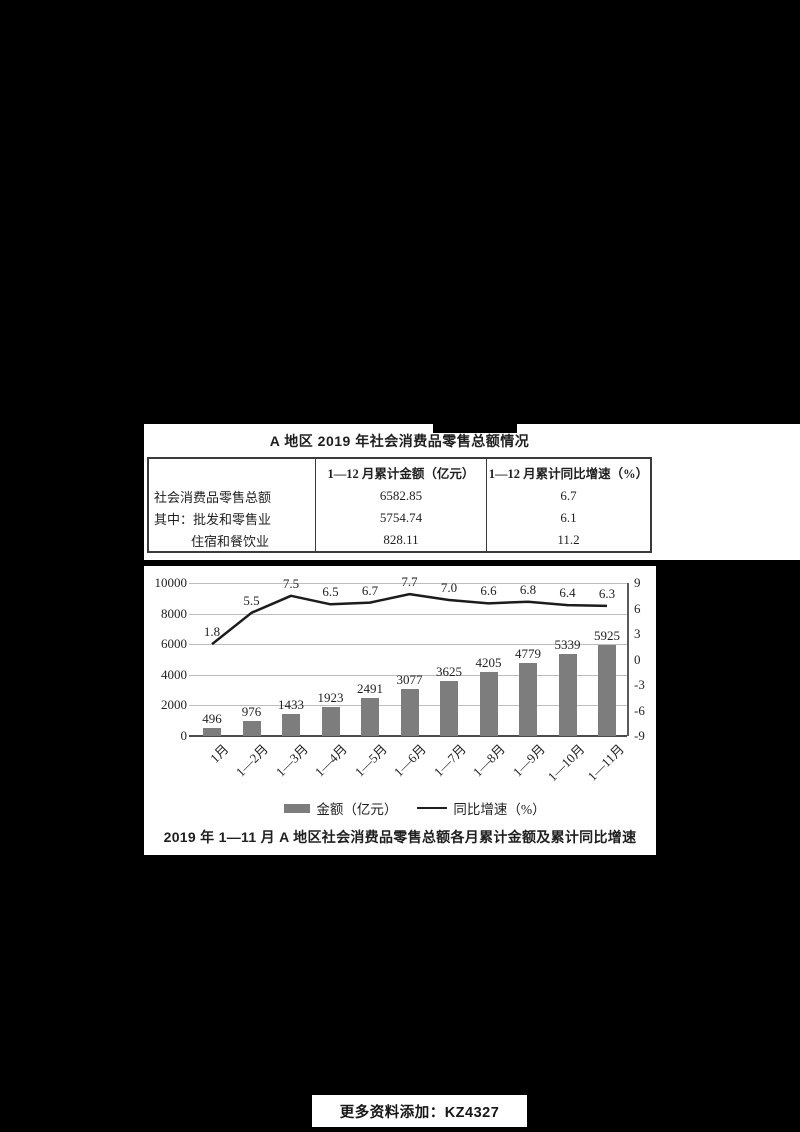 The image size is (800, 1132). I want to click on header-cell-amount: 1—12 月累计金额（亿元）, so click(400, 472).